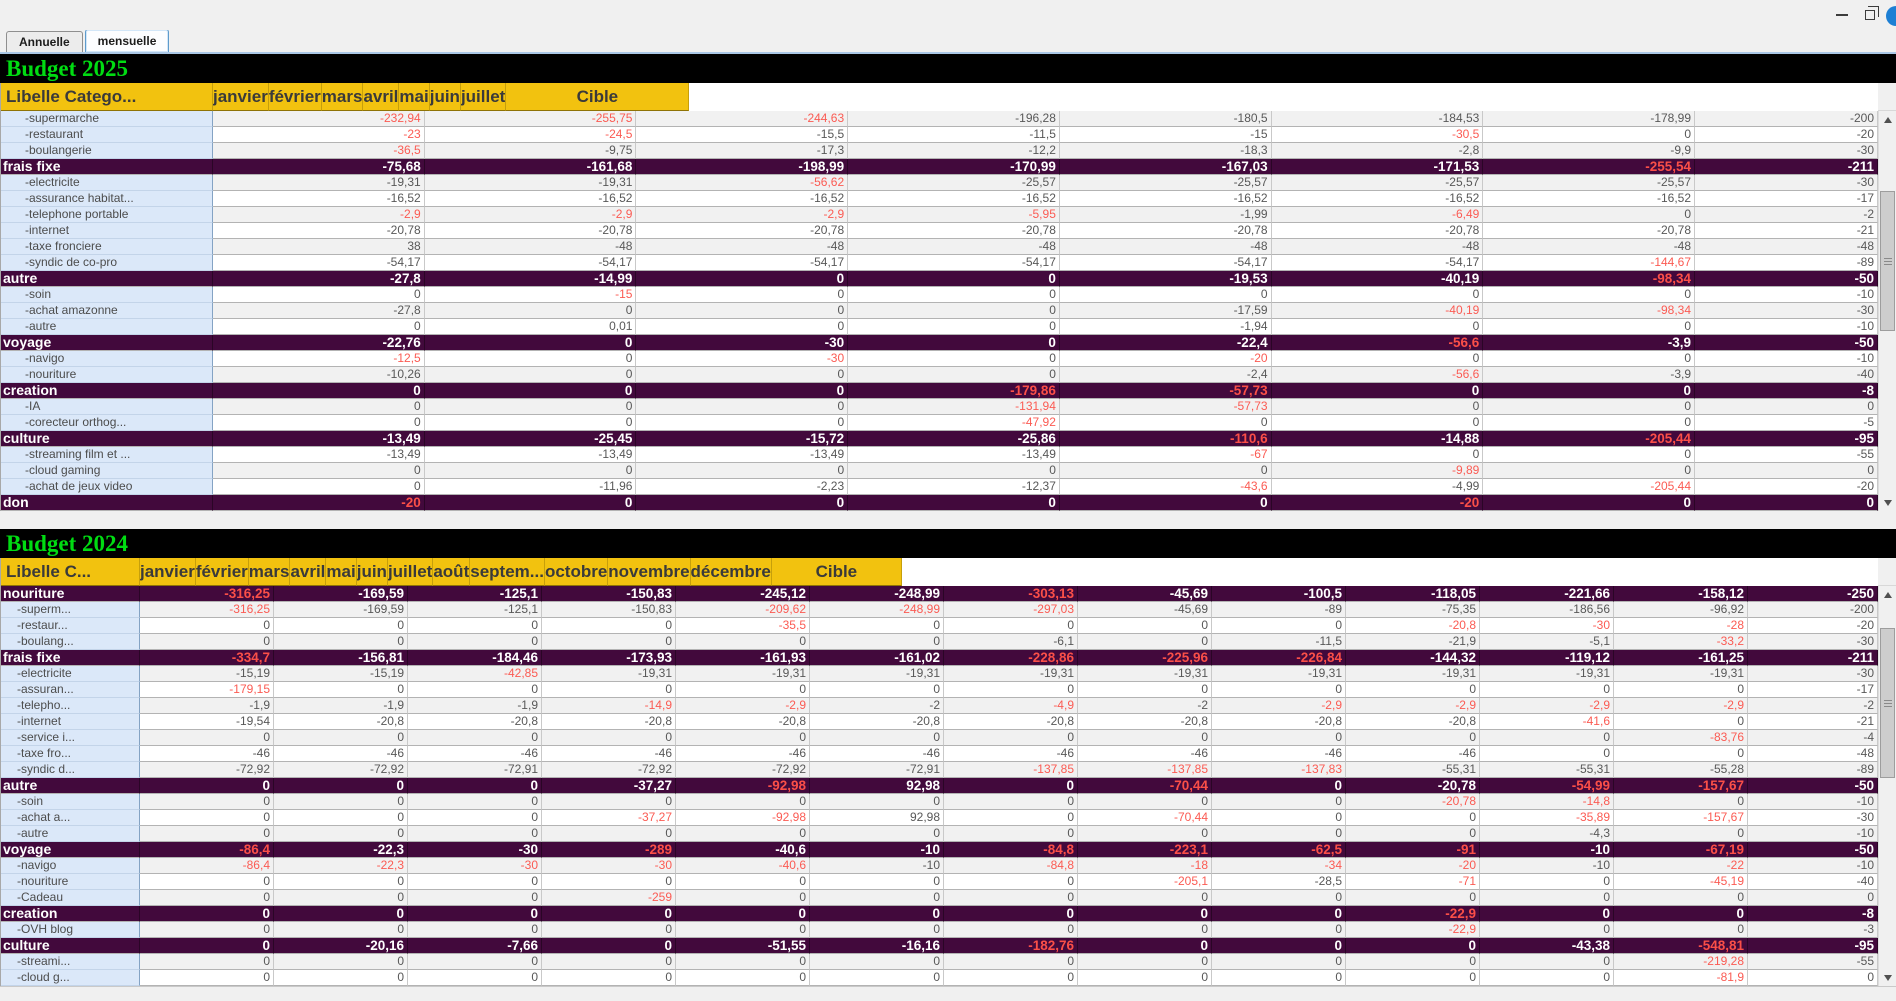  What do you see at coordinates (107, 327) in the screenshot?
I see `row-label: -autre` at bounding box center [107, 327].